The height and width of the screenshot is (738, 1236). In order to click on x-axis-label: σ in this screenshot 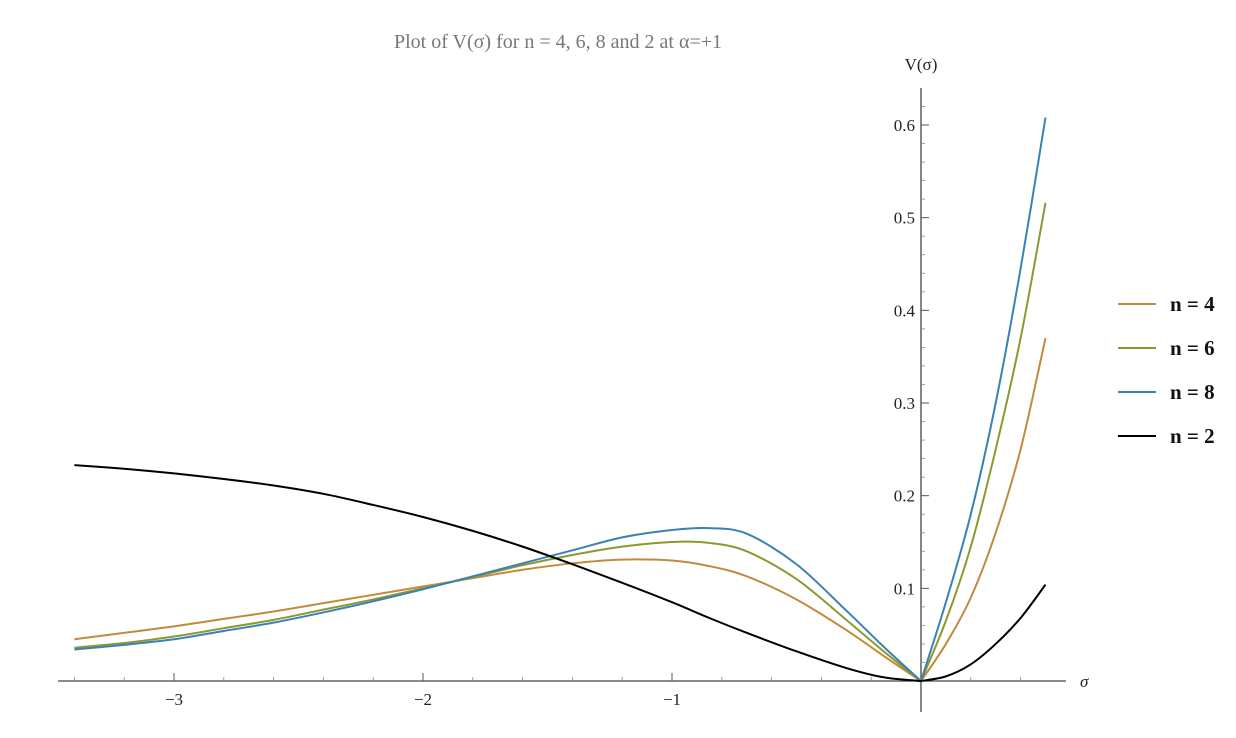, I will do `click(1084, 681)`.